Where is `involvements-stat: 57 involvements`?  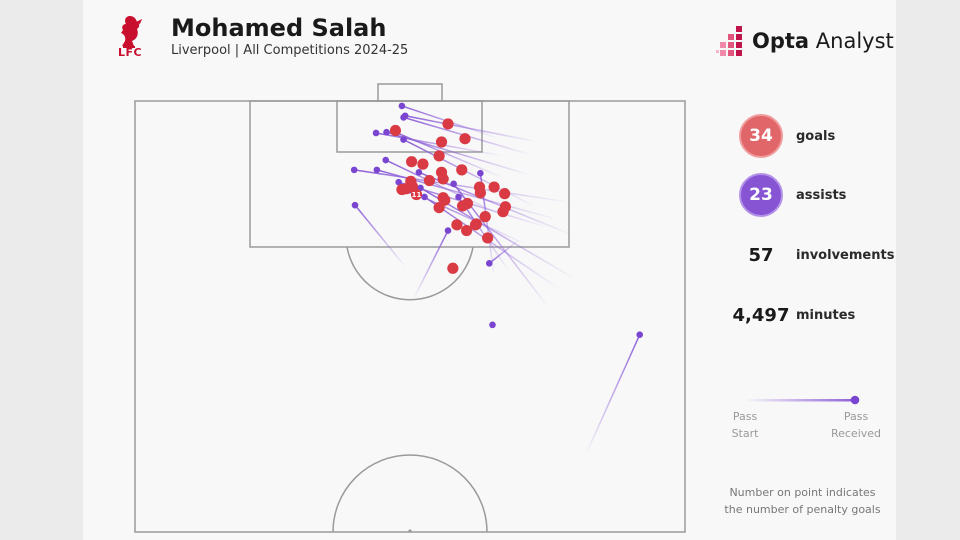 involvements-stat: 57 involvements is located at coordinates (835, 255).